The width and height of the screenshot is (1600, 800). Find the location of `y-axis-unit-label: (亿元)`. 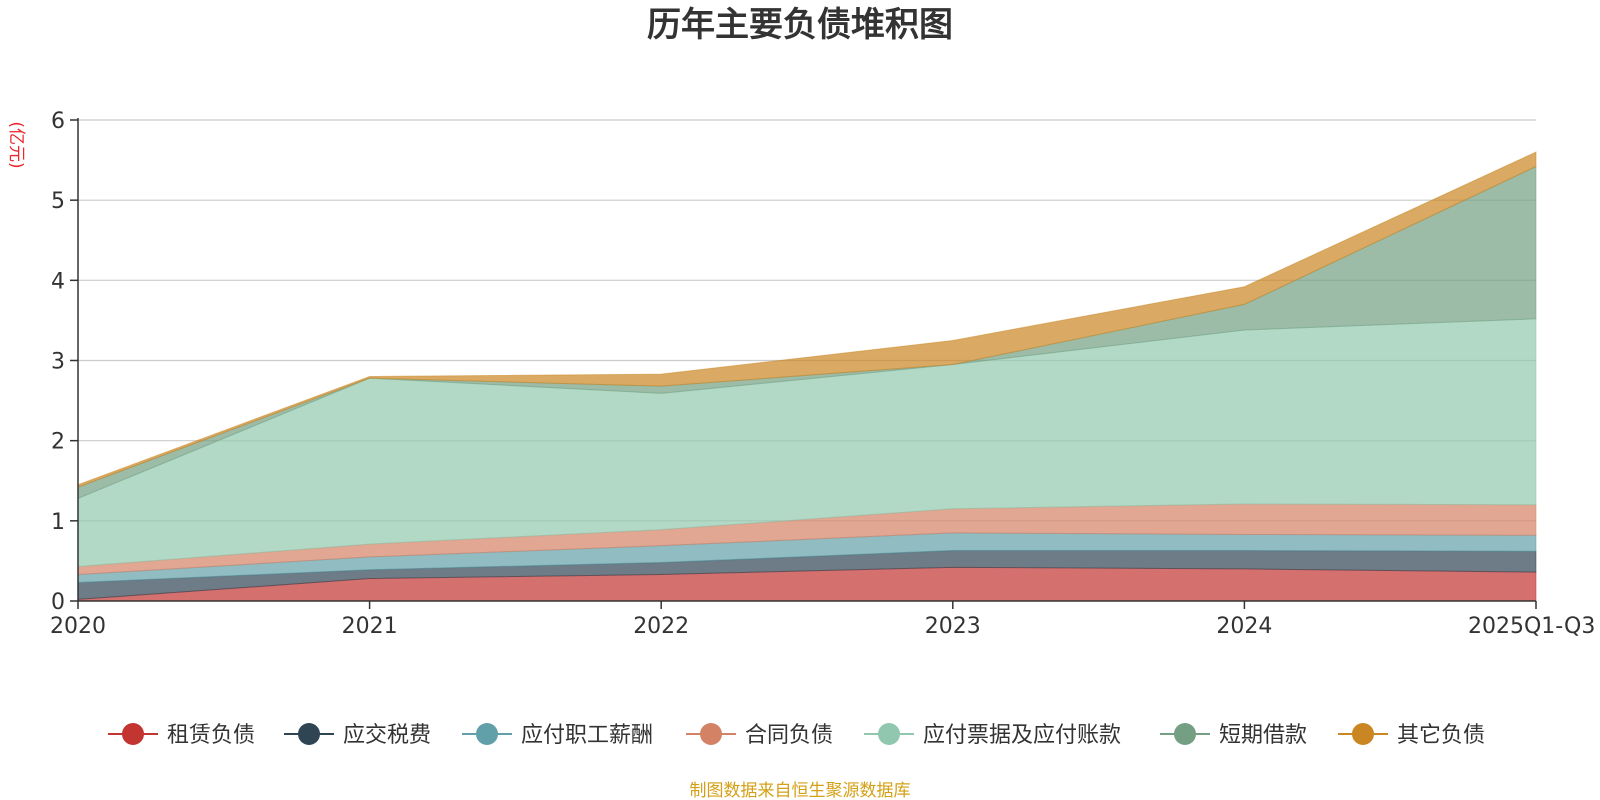

y-axis-unit-label: (亿元) is located at coordinates (16, 144).